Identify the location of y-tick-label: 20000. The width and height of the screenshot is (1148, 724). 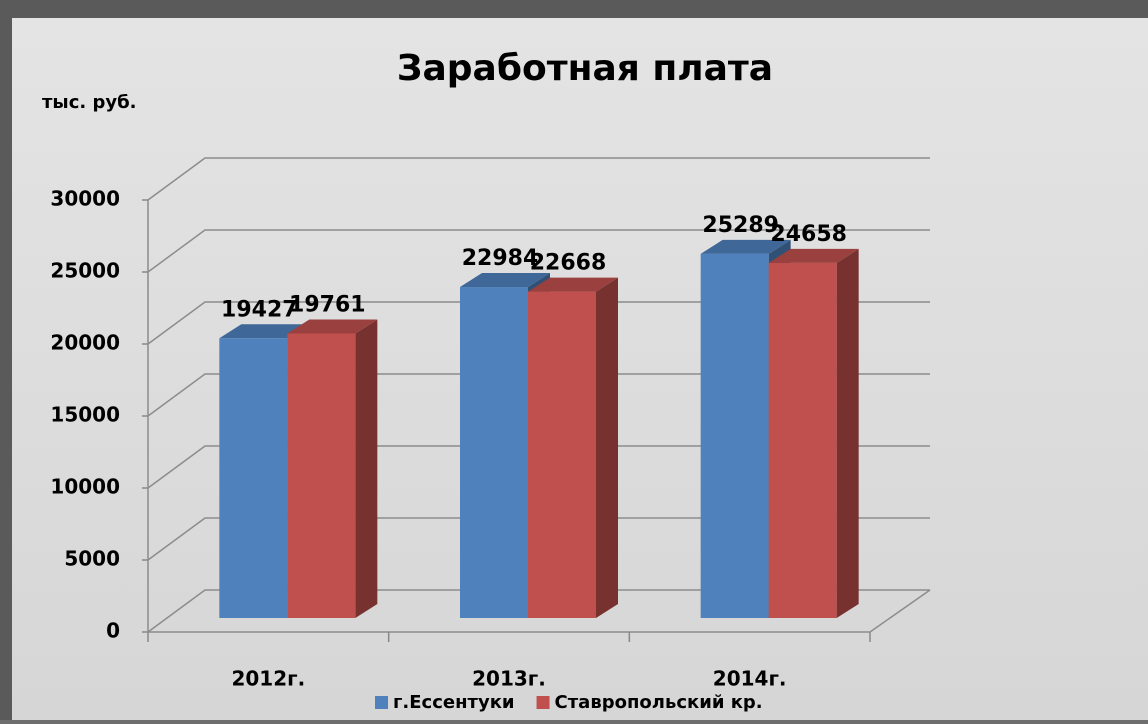
(85, 343).